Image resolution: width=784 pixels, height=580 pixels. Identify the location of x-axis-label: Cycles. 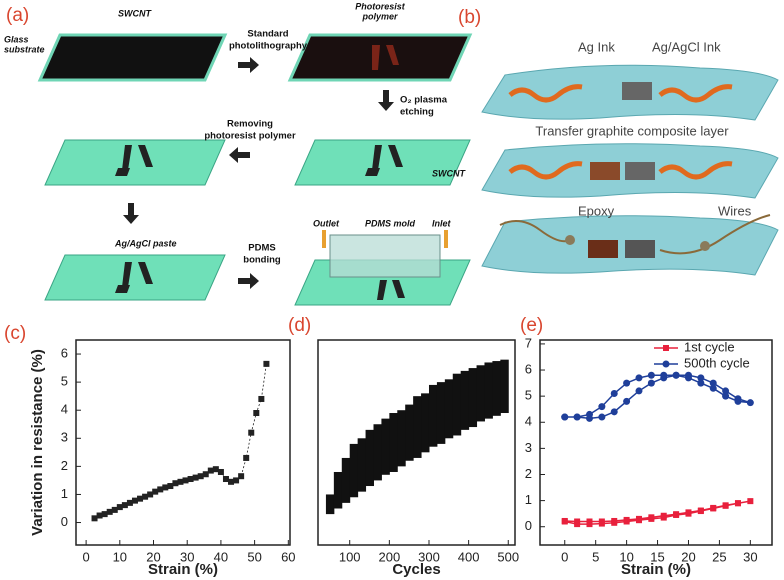
(416, 569).